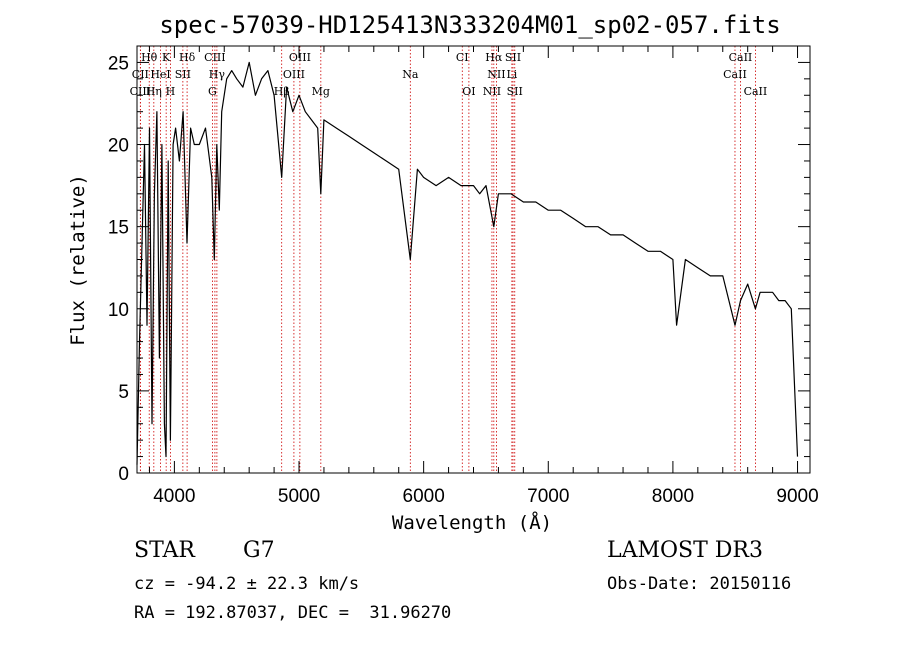 The height and width of the screenshot is (649, 900). I want to click on line-label: Li, so click(511, 74).